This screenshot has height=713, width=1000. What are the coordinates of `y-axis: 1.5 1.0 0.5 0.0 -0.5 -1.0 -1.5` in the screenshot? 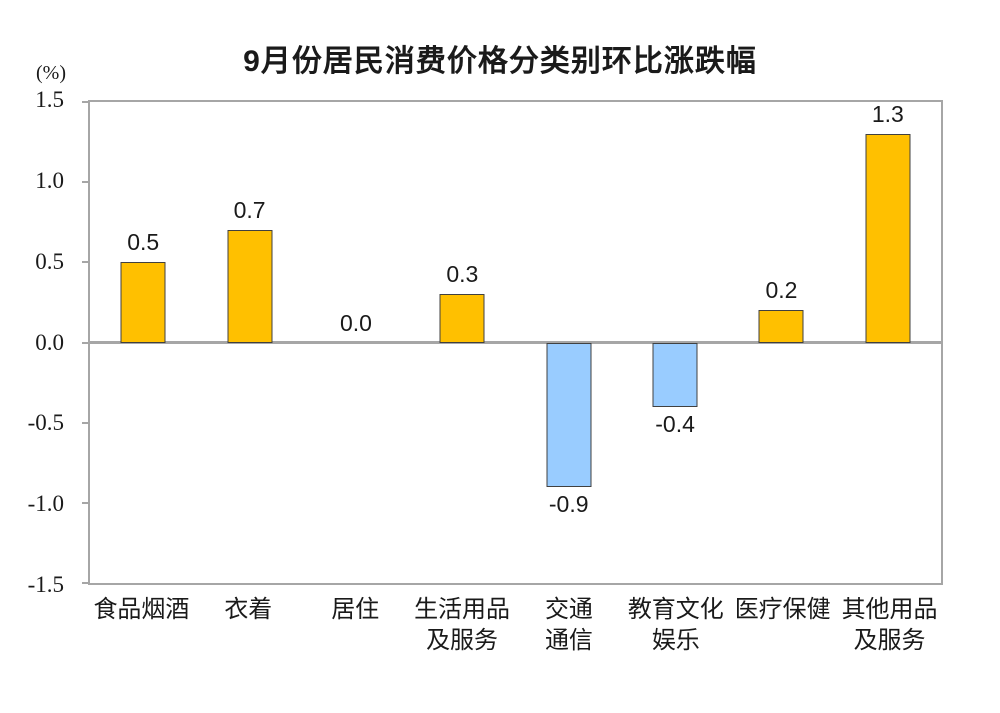 It's located at (38, 342).